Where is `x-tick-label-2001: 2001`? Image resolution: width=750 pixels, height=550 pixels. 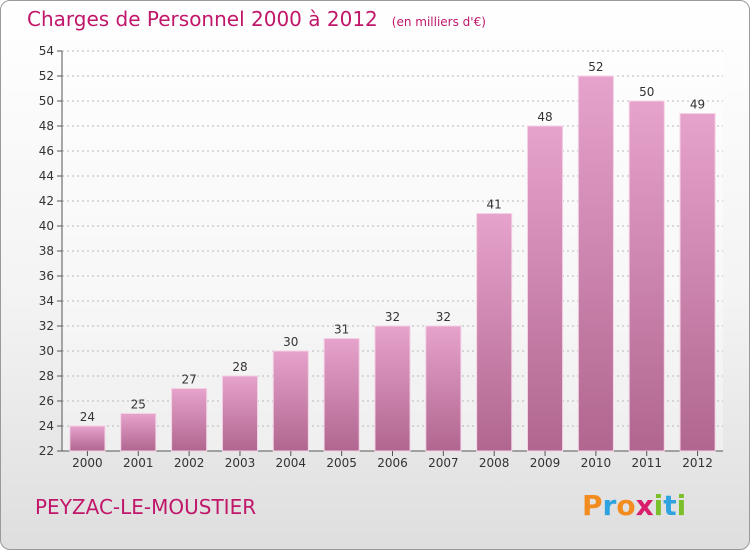
x-tick-label-2001: 2001 is located at coordinates (138, 463).